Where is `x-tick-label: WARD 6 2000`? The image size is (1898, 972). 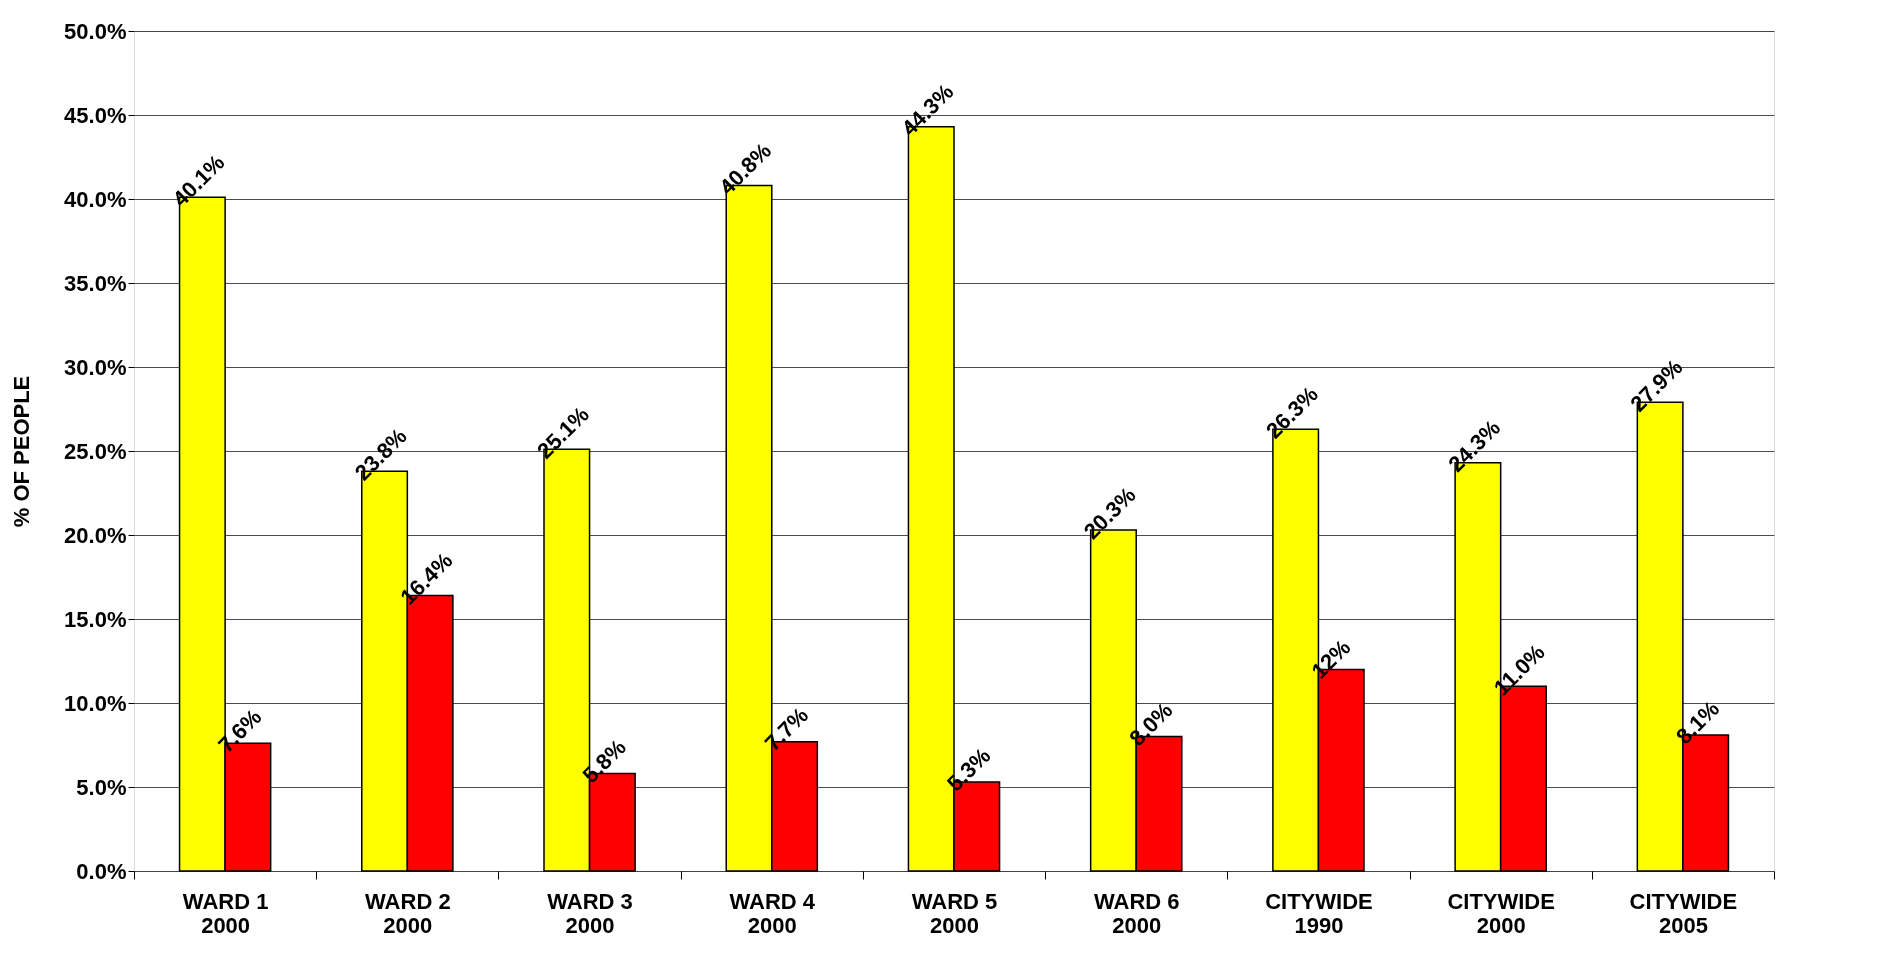
x-tick-label: WARD 6 2000 is located at coordinates (1136, 913).